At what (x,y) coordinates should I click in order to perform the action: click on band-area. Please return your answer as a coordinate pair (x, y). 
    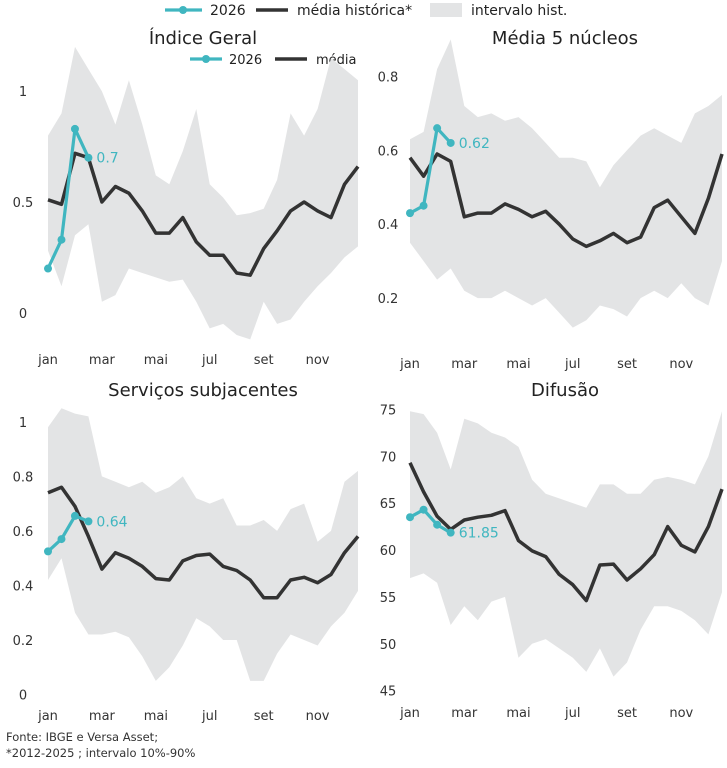
    Looking at the image, I should click on (566, 544).